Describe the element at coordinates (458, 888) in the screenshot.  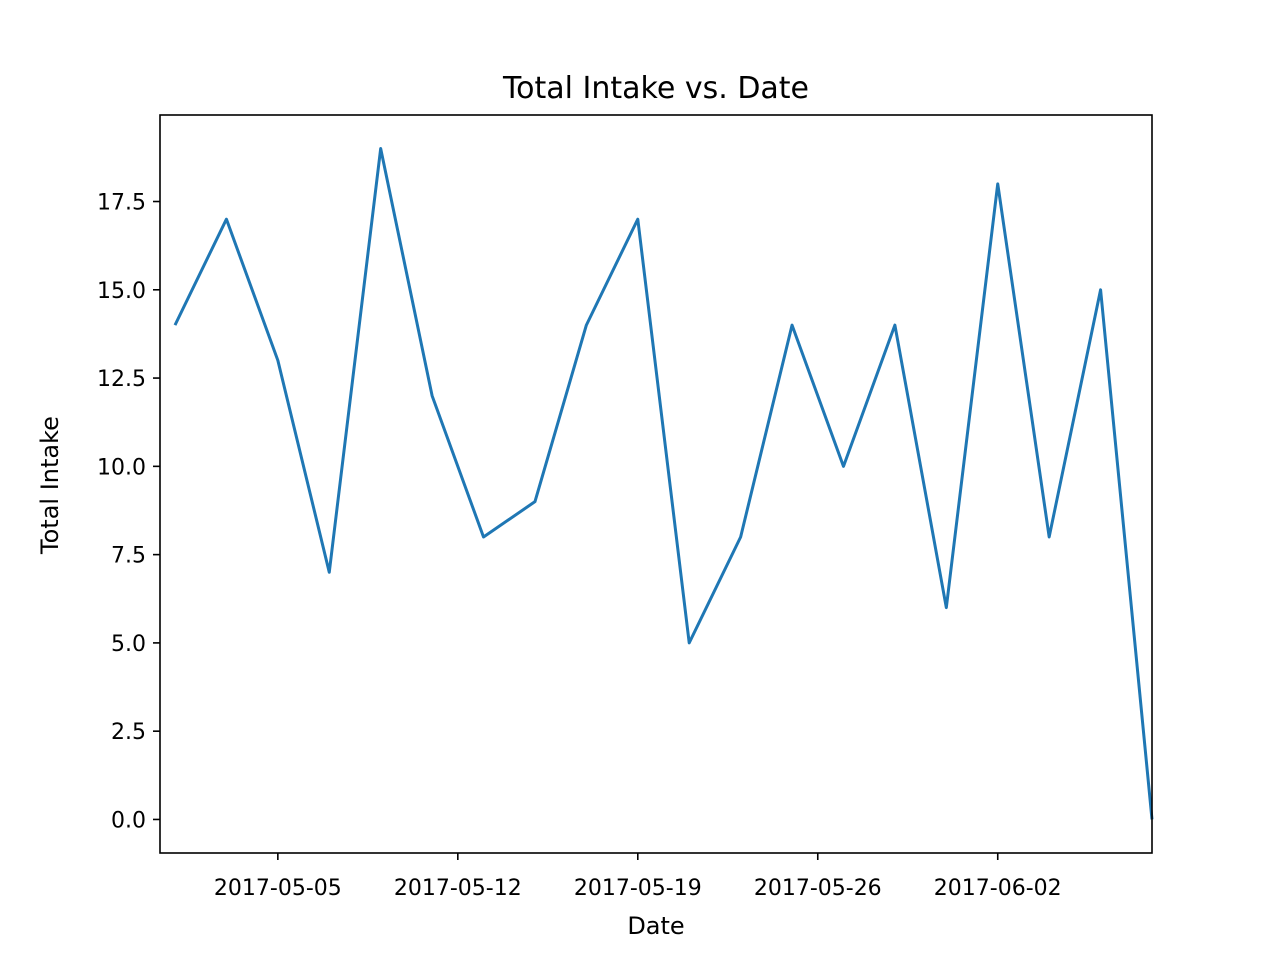
I see `x-tick-label: 2017-05-12` at that location.